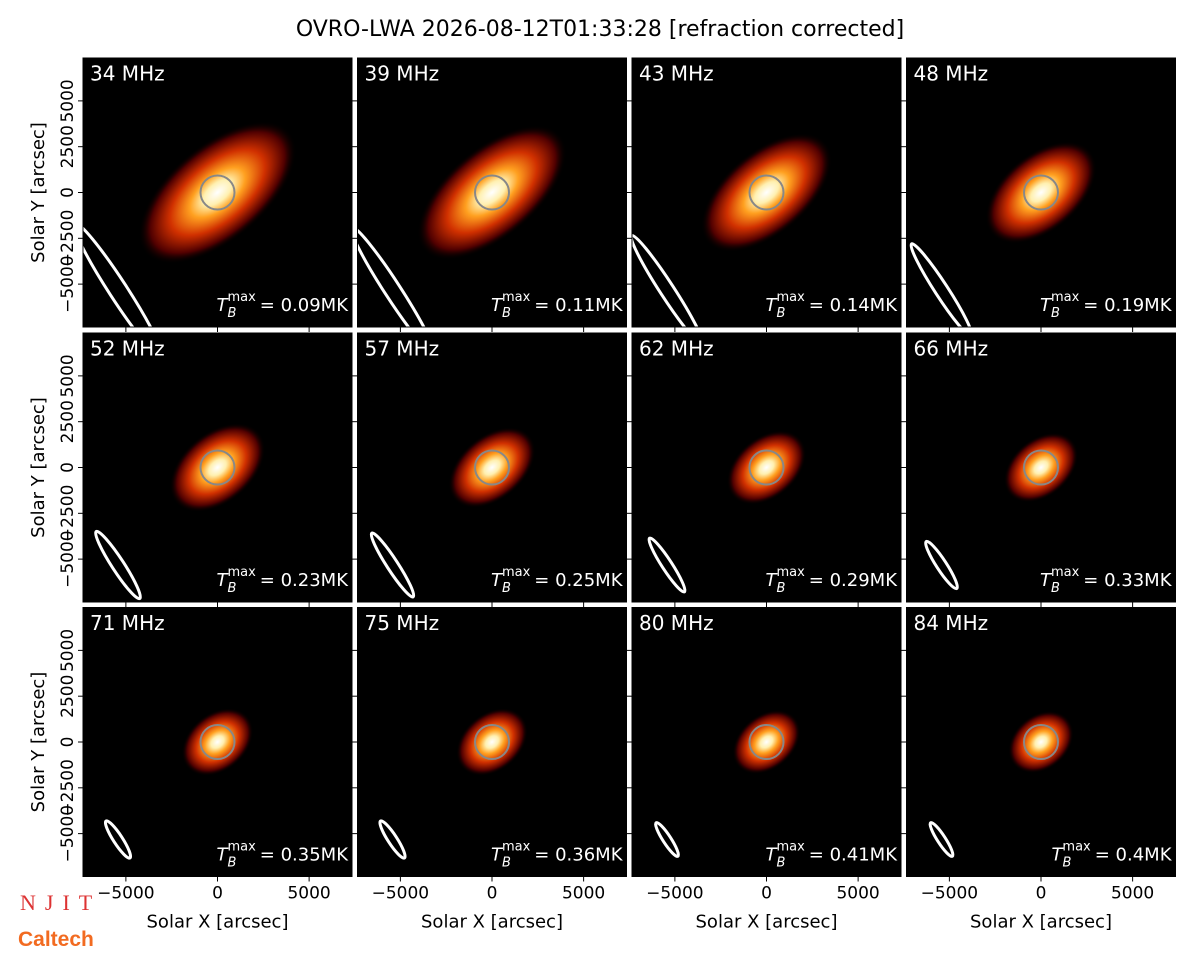 The width and height of the screenshot is (1200, 979). I want to click on logo-caltech: Caltech, so click(56, 939).